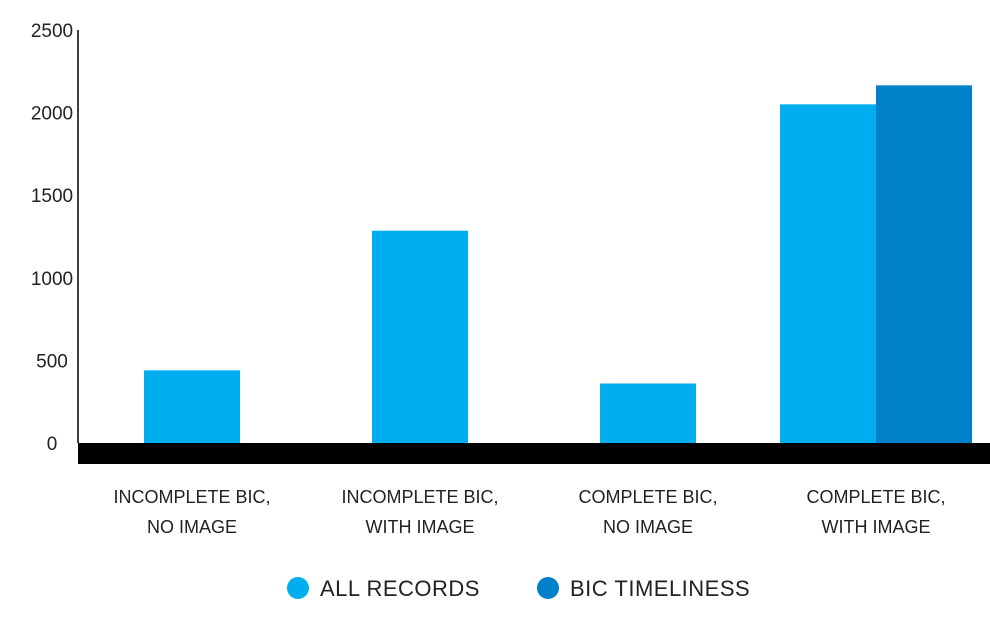 Image resolution: width=990 pixels, height=628 pixels. What do you see at coordinates (52, 31) in the screenshot?
I see `y-tick-label: 2500` at bounding box center [52, 31].